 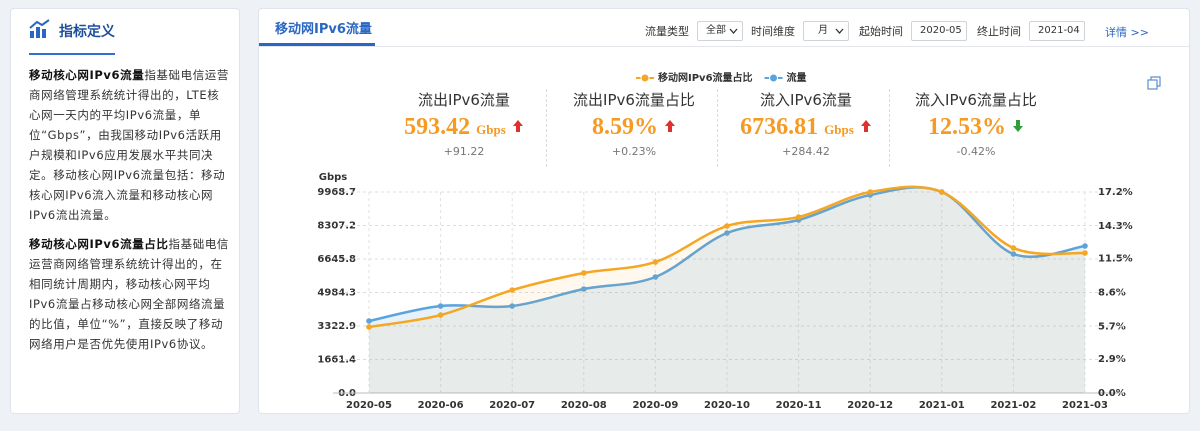 I want to click on kpi-value: 593.42, so click(x=437, y=127).